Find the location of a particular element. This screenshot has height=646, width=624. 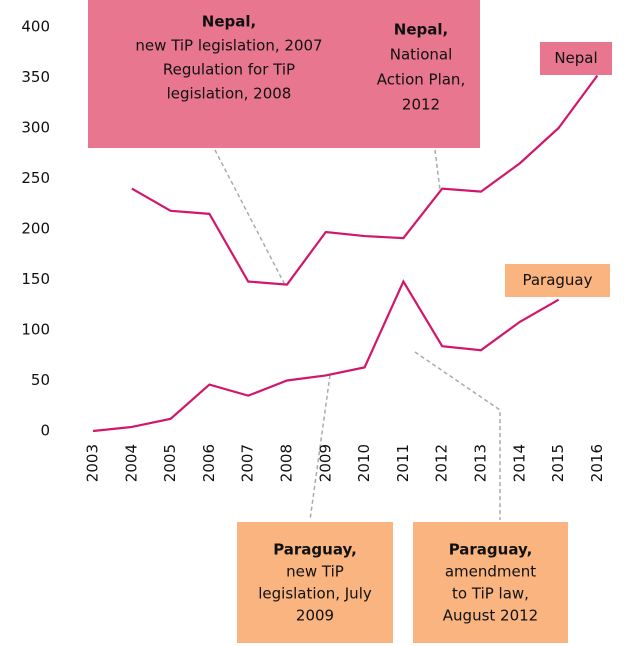

y-tick-label: 0 is located at coordinates (45, 431).